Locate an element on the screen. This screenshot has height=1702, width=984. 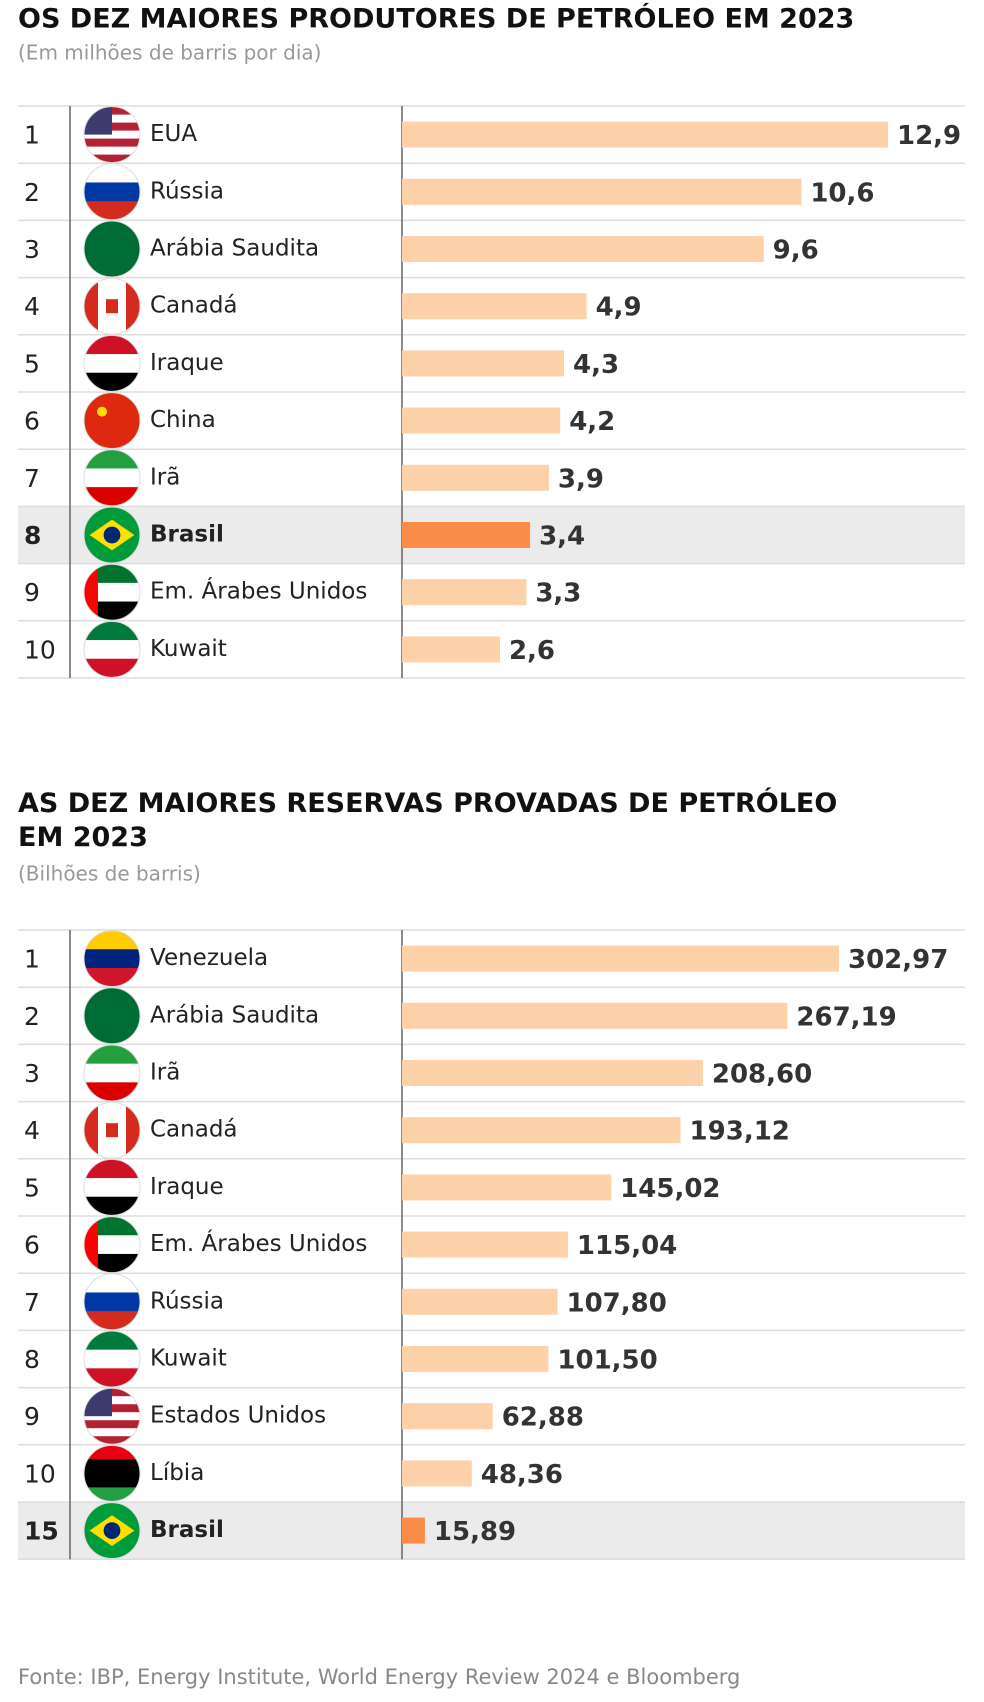
rank-label: 9 is located at coordinates (32, 1416).